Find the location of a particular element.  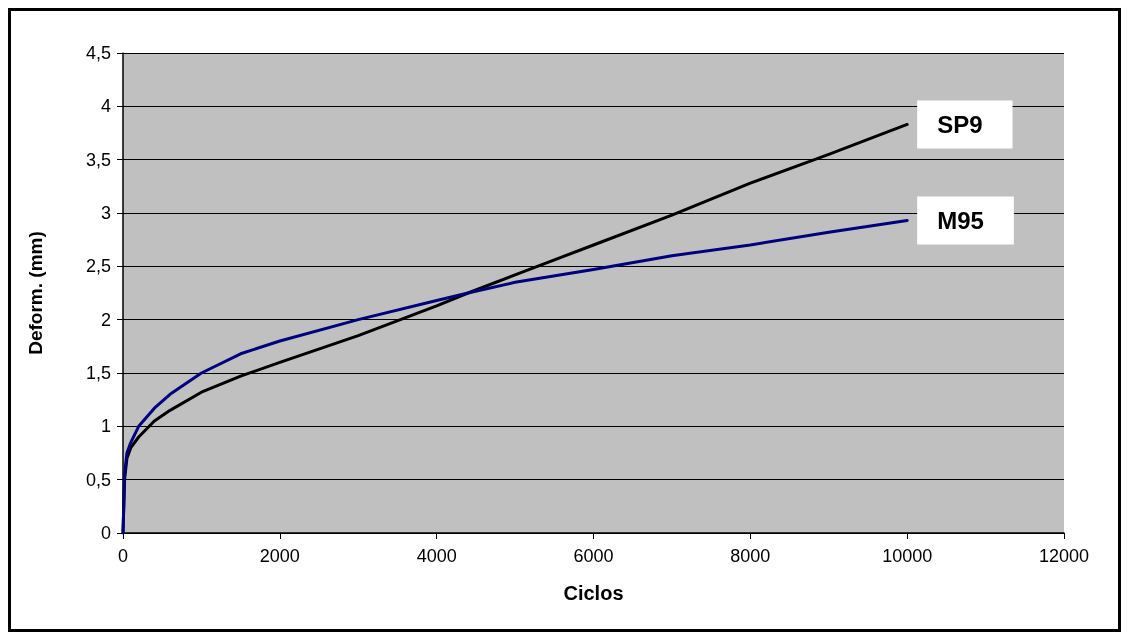

series-label: M95 is located at coordinates (960, 220).